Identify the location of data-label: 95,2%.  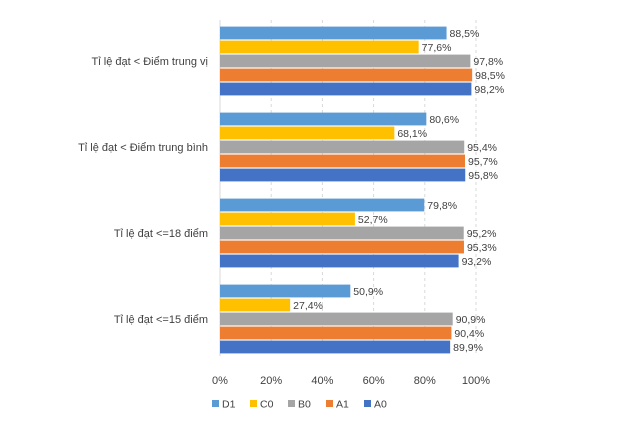
(482, 234).